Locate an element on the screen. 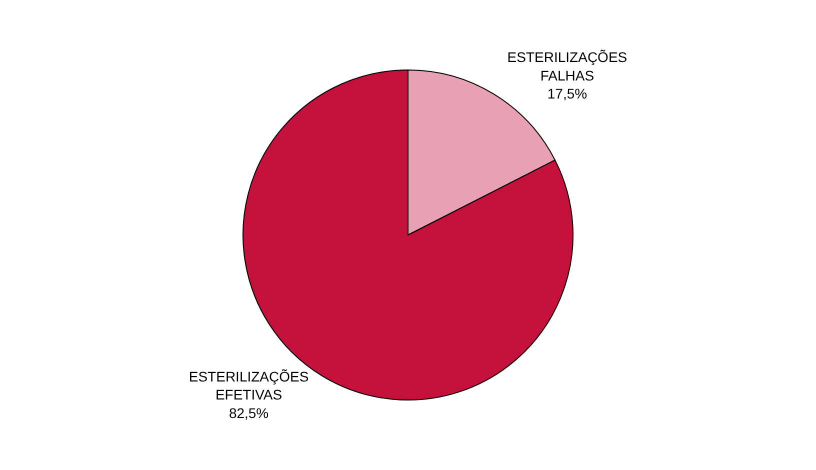 The image size is (816, 470). slice-label: ESTERILIZAÇÕES EFETIVAS is located at coordinates (248, 385).